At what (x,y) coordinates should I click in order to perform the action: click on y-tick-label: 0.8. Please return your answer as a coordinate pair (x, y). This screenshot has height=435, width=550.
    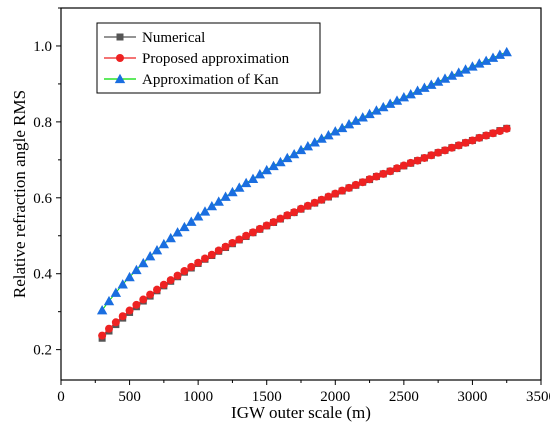
    Looking at the image, I should click on (42, 123).